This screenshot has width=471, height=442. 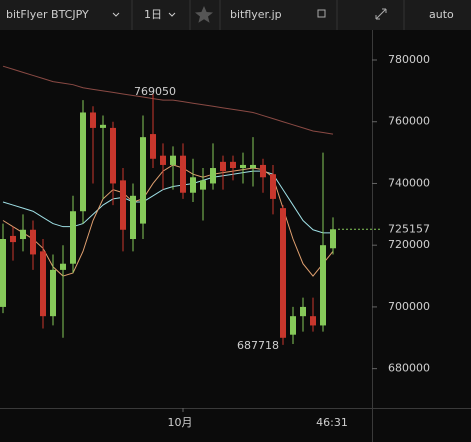 I want to click on y-tick-label: 720000, so click(x=409, y=244).